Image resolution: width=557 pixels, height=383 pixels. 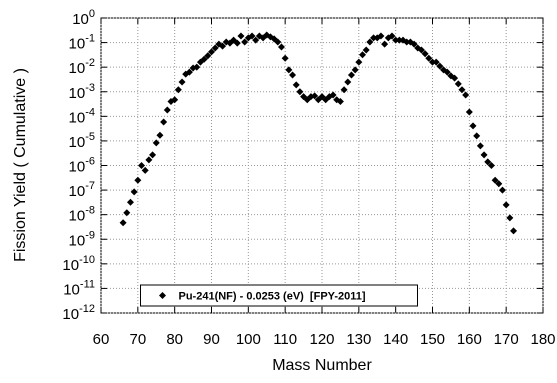 I want to click on x-tick-label: 100, so click(x=248, y=339).